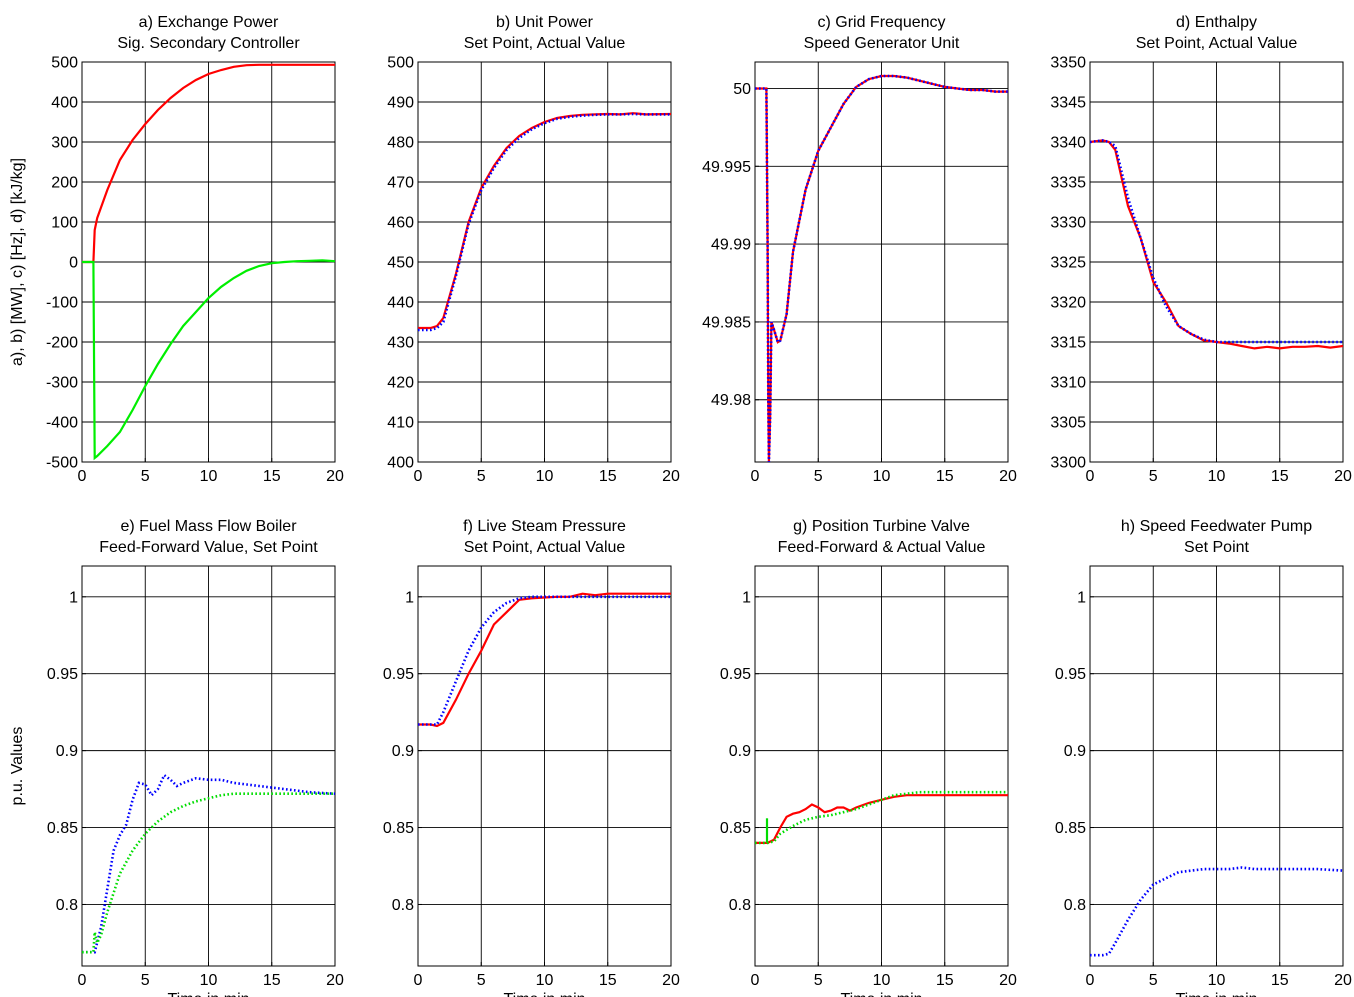 The width and height of the screenshot is (1354, 997). I want to click on y-tick-label: 460, so click(400, 223).